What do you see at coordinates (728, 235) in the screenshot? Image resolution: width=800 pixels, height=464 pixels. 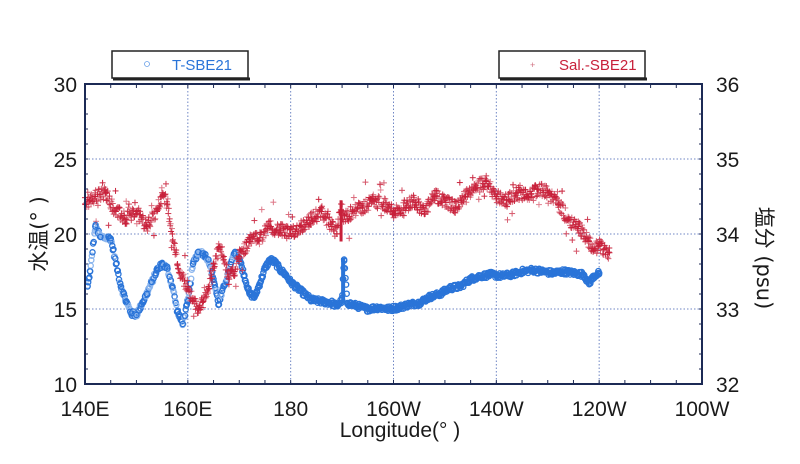 I see `y-right-tick-labels: 32 33 34 35 36` at bounding box center [728, 235].